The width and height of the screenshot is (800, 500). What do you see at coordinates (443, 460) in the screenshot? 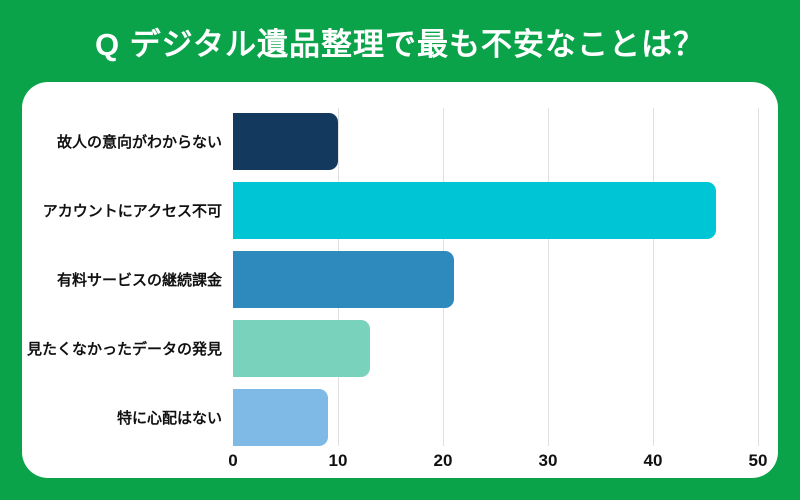
I see `x-tick-label: 20` at bounding box center [443, 460].